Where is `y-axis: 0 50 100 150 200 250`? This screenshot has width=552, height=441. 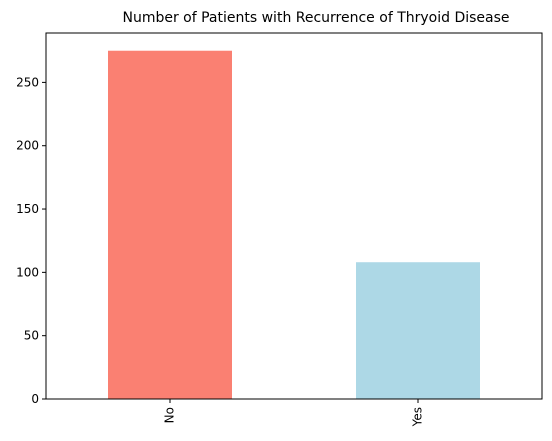
y-axis: 0 50 100 150 200 250 is located at coordinates (31, 240).